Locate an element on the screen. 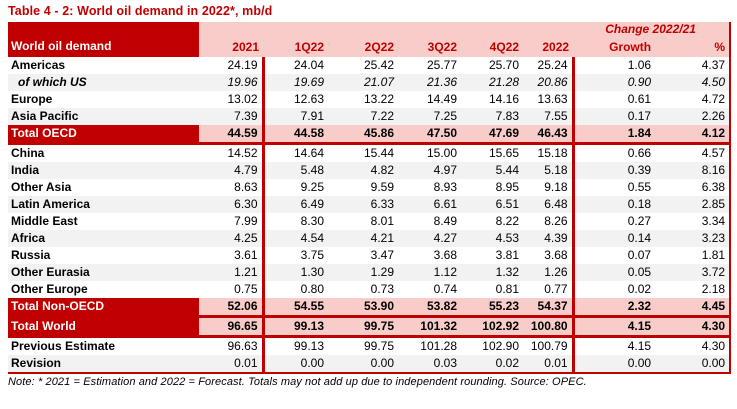 This screenshot has height=409, width=737. cell-total-world-2022: 100.80 is located at coordinates (549, 327).